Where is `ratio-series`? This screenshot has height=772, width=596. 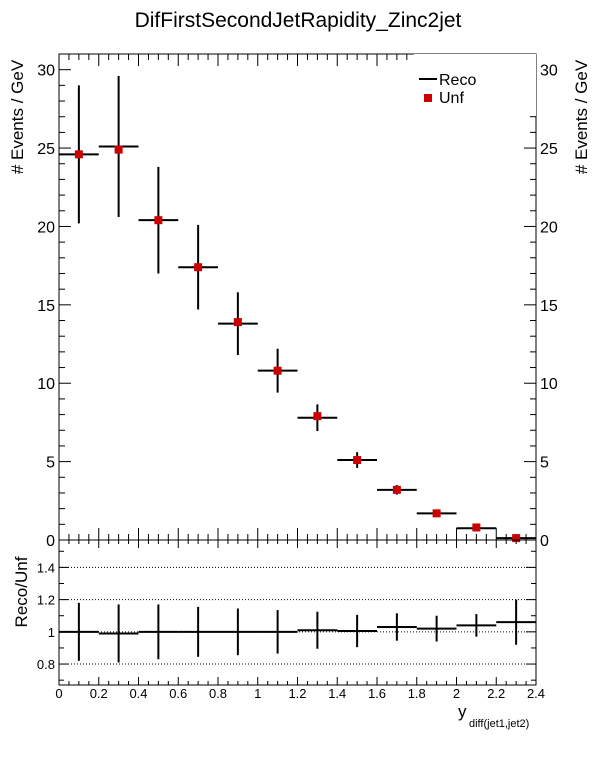
ratio-series is located at coordinates (297, 631).